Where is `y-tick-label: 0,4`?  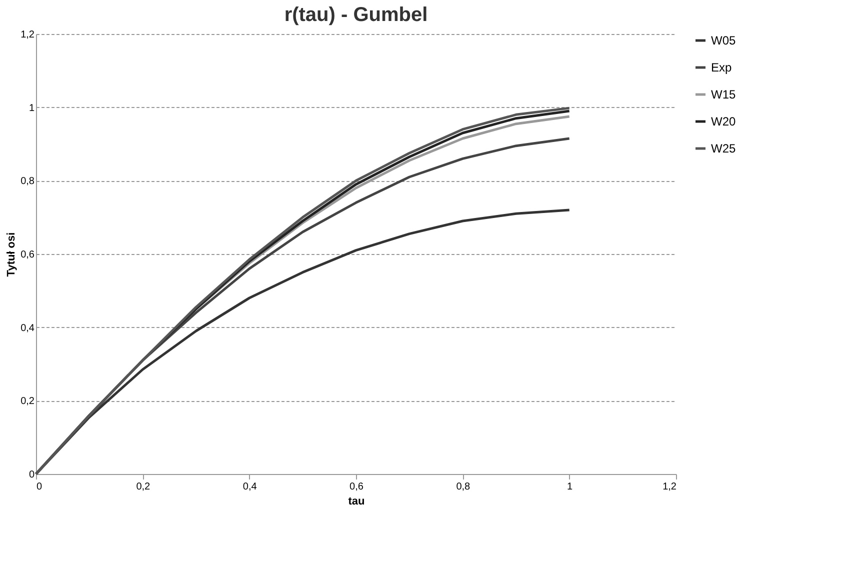
y-tick-label: 0,4 is located at coordinates (27, 328).